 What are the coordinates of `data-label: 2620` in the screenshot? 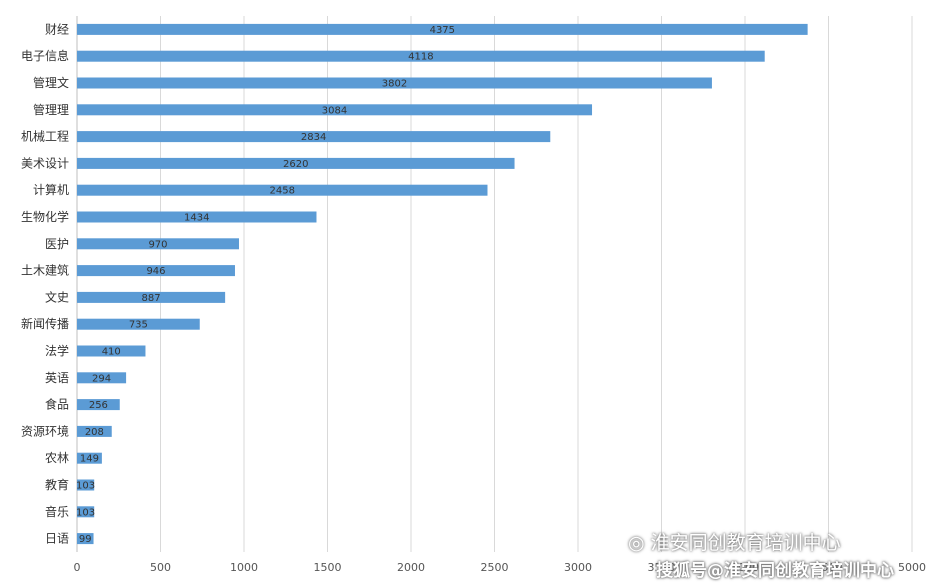 It's located at (295, 164).